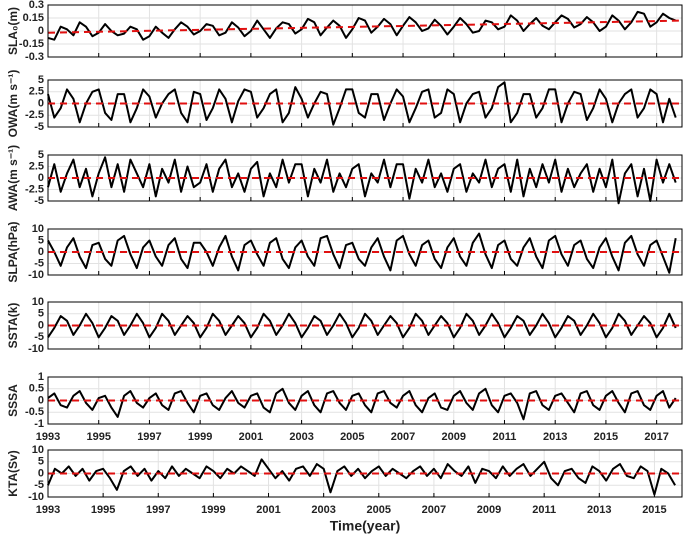 The image size is (685, 537). What do you see at coordinates (36, 389) in the screenshot?
I see `y-tick-label: 0.5` at bounding box center [36, 389].